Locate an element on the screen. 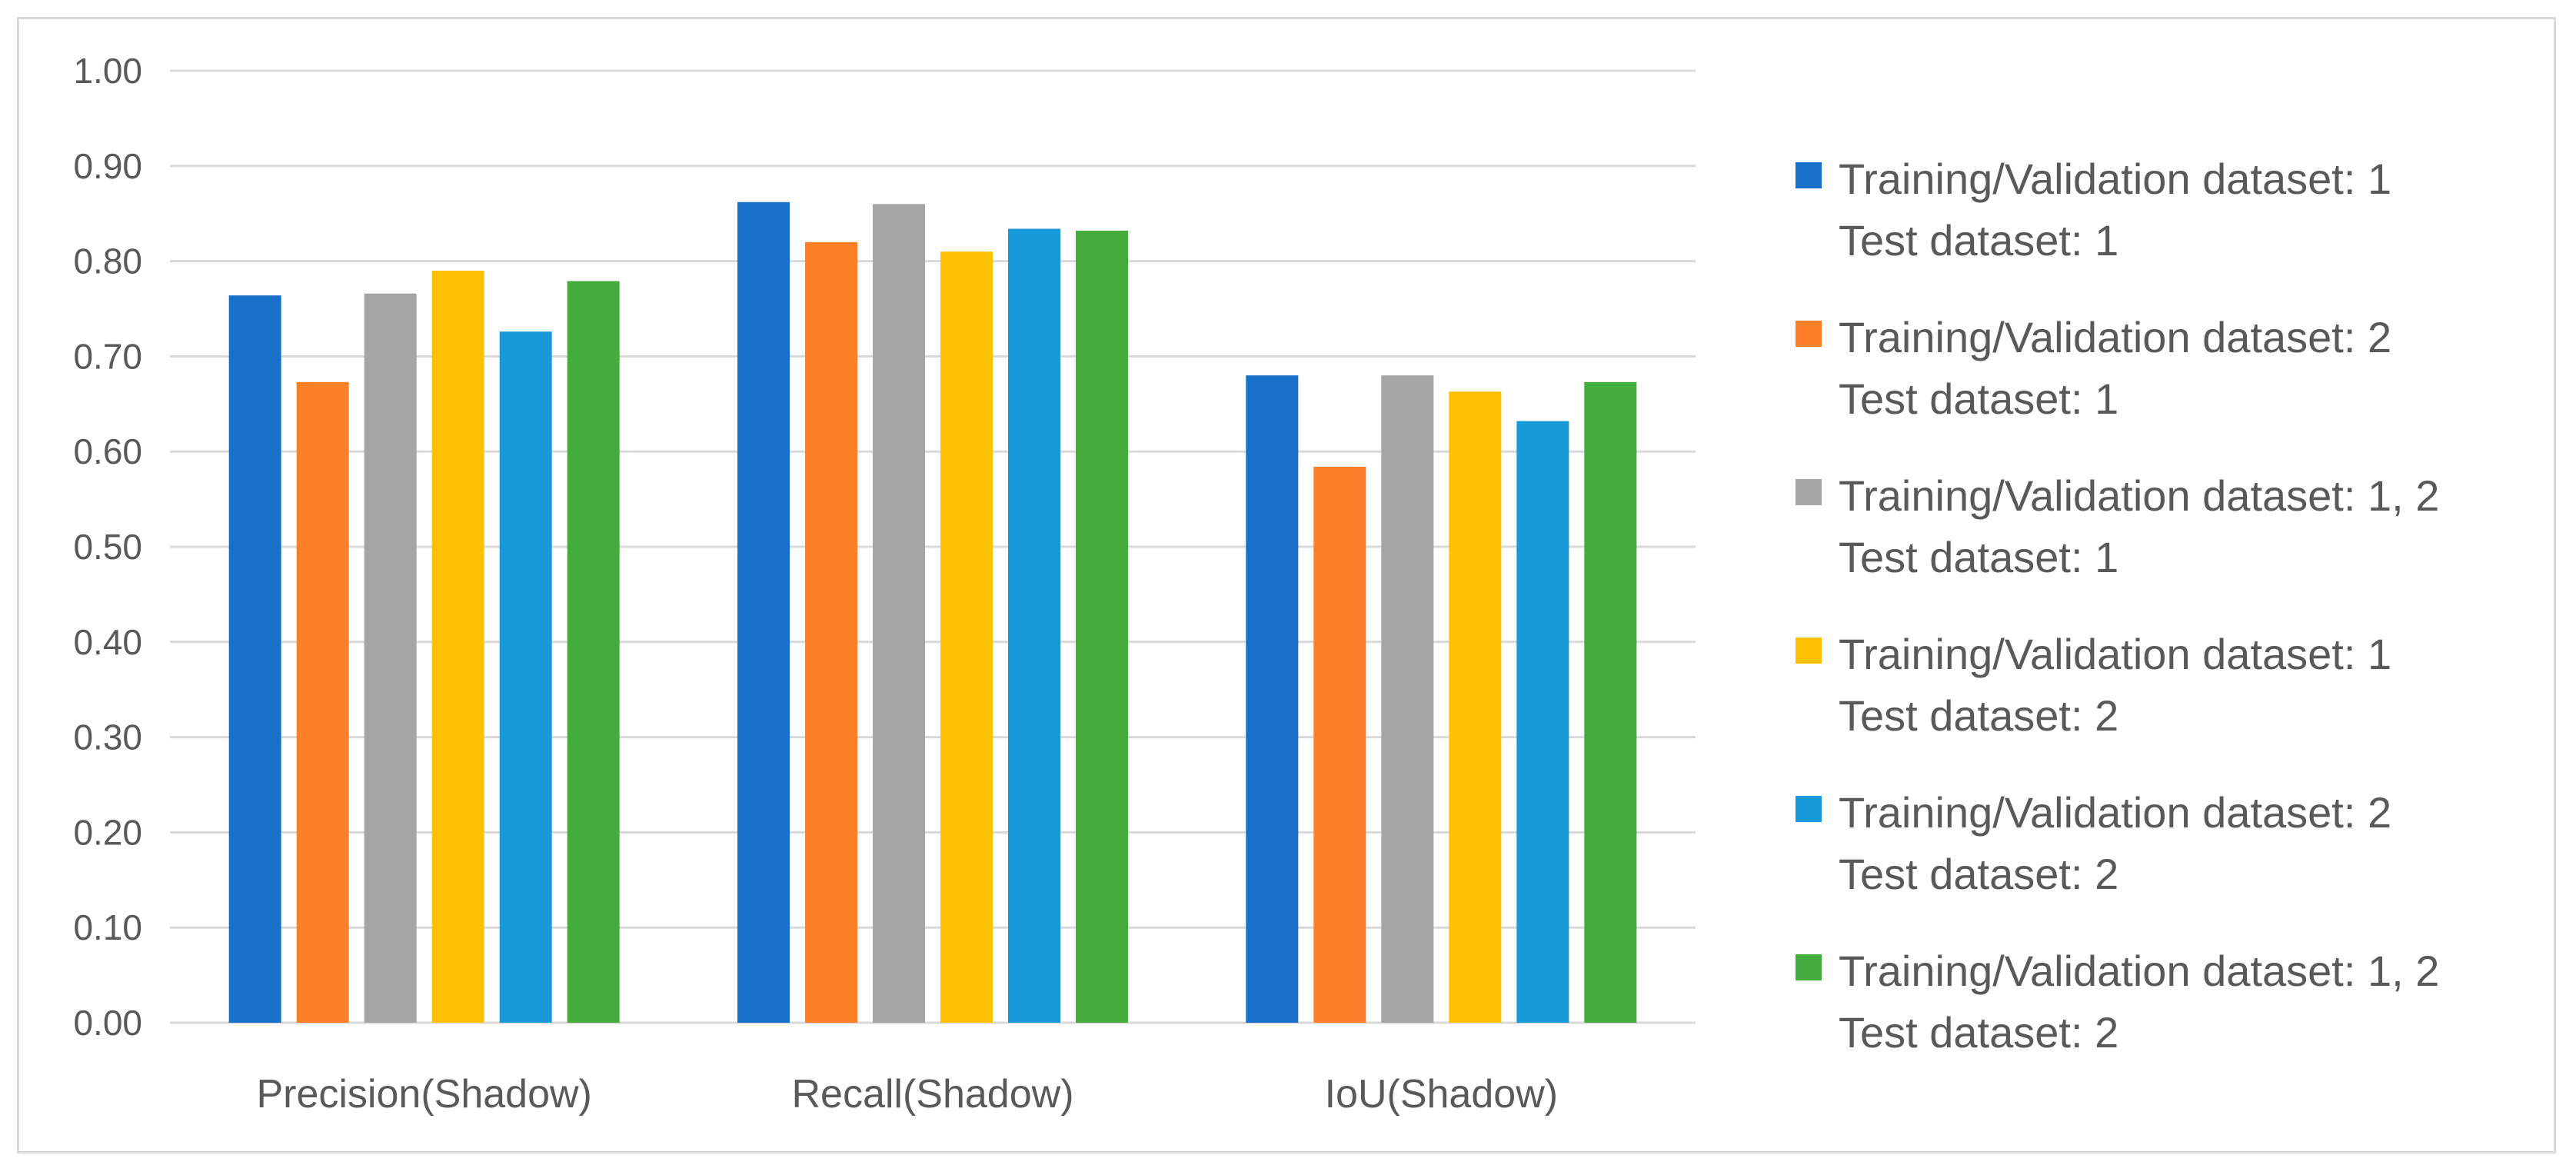  y-tick-label: 0.70 is located at coordinates (107, 356).